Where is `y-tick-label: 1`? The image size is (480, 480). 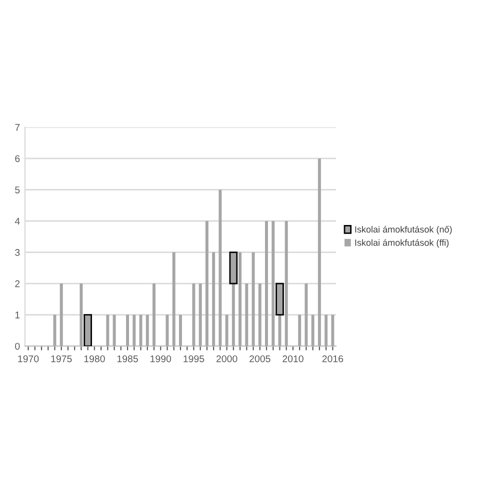
y-tick-label: 1 is located at coordinates (17, 315).